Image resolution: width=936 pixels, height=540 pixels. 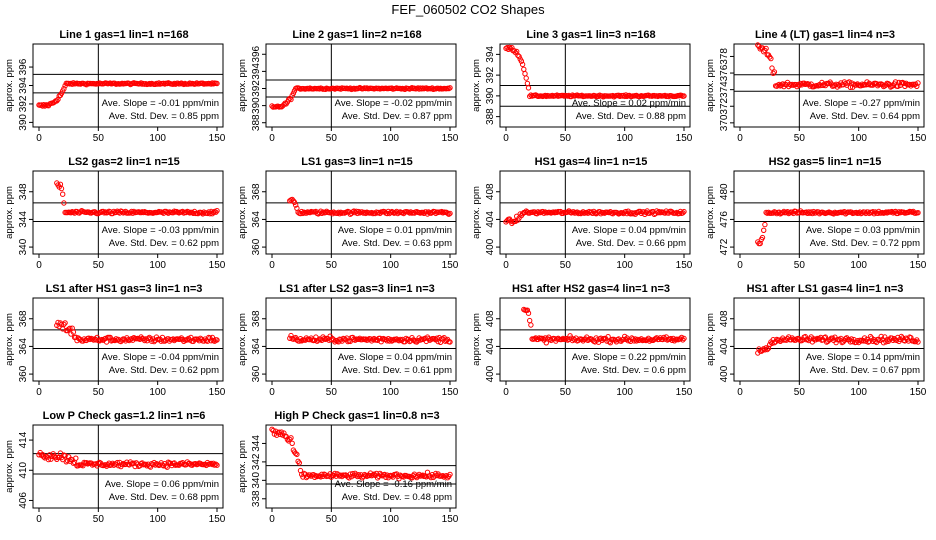 I want to click on slope-annotation: Ave. Slope = -0.16 ppm/min, so click(x=393, y=484).